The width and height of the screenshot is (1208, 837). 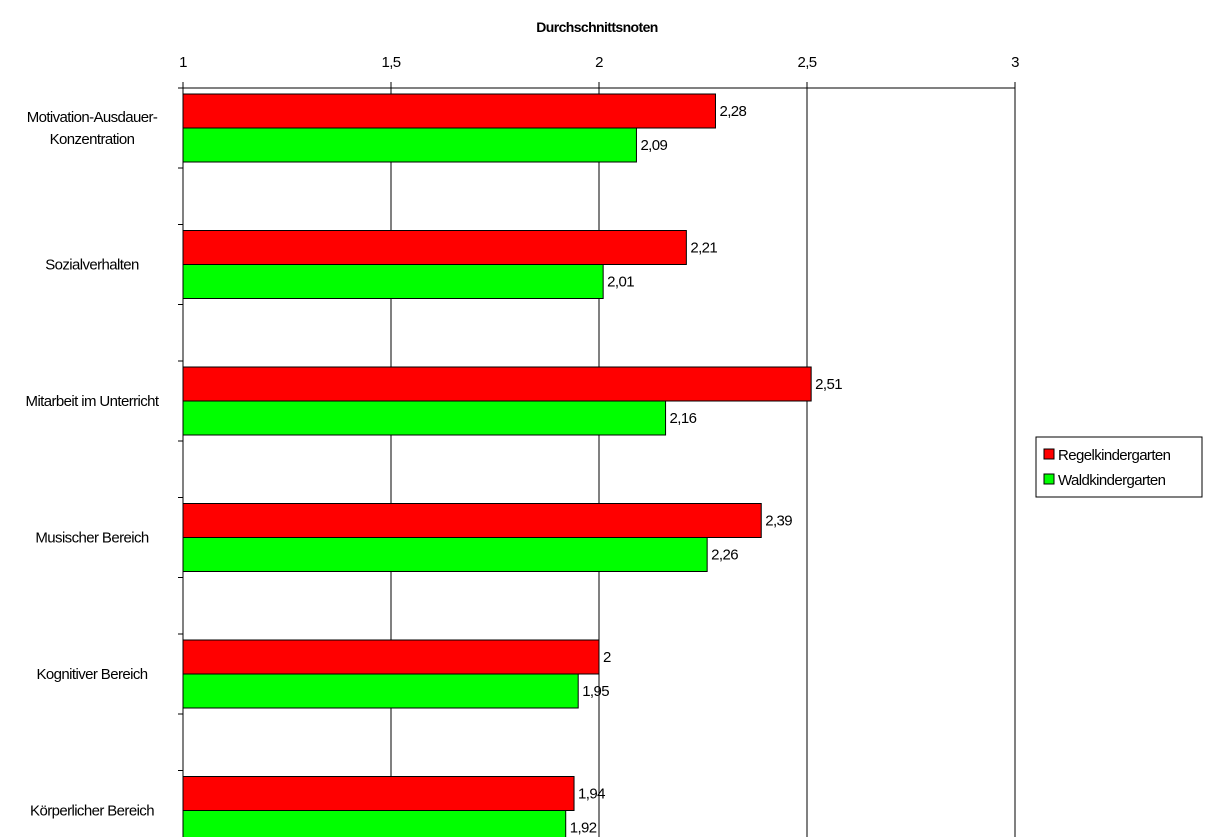 What do you see at coordinates (92, 265) in the screenshot?
I see `category-label: Sozialverhalten` at bounding box center [92, 265].